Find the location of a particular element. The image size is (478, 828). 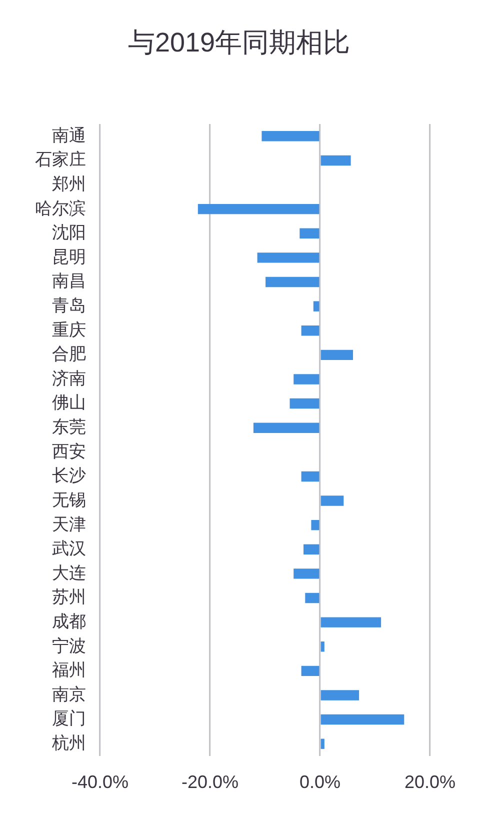

y-tick-label: 合肥 is located at coordinates (69, 354).